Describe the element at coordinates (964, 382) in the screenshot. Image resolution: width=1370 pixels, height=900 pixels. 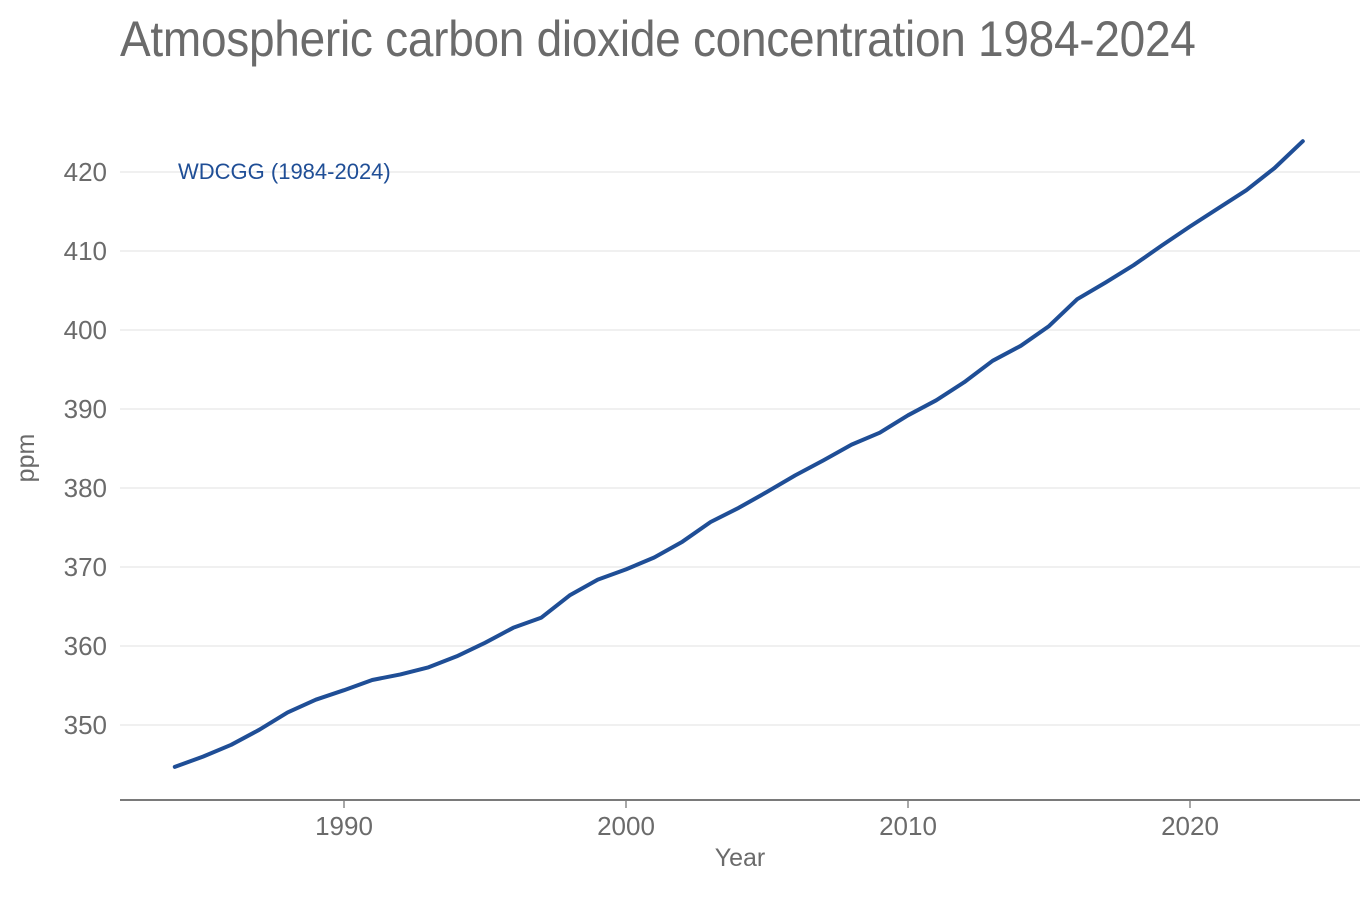
I see `data-point-2012` at that location.